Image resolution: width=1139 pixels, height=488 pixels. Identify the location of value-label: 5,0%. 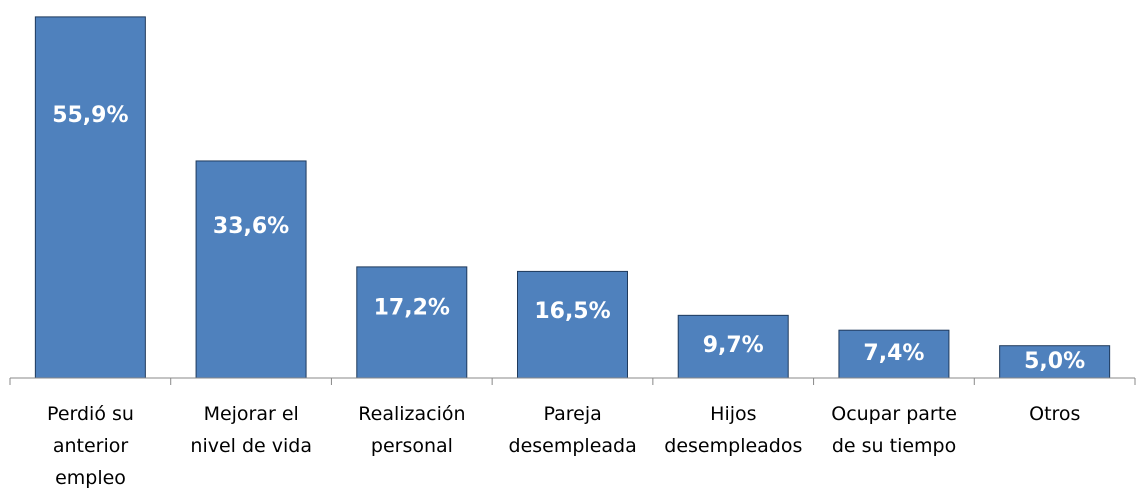
(1054, 361).